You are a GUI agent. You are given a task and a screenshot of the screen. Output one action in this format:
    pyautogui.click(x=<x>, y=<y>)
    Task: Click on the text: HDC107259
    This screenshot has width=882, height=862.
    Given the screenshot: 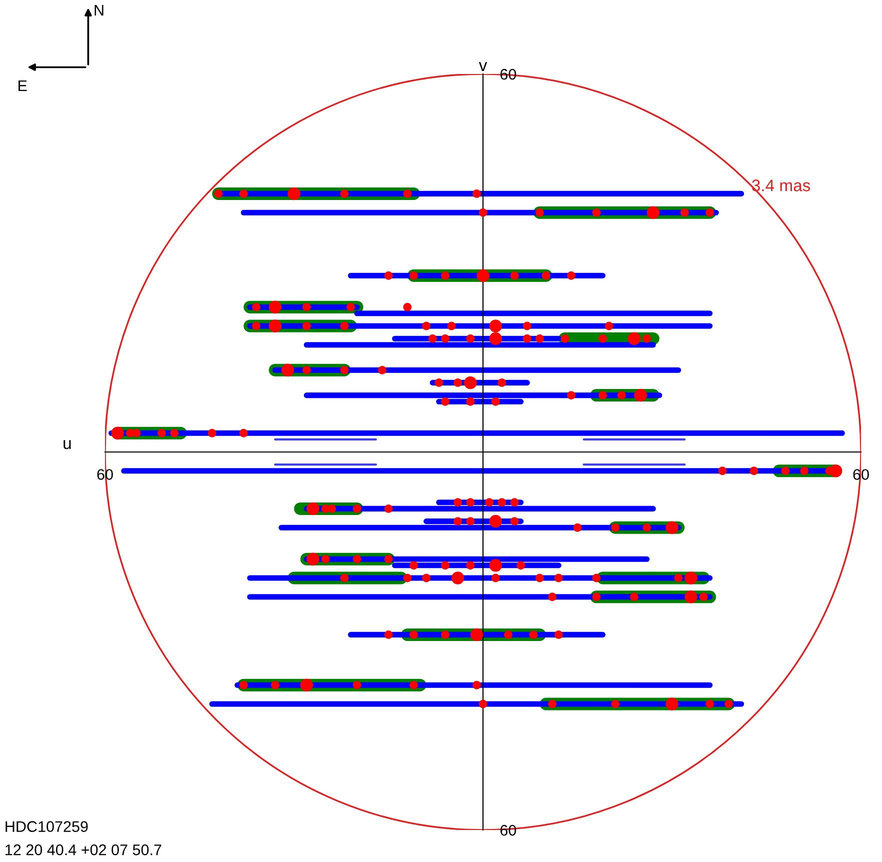 What is the action you would take?
    pyautogui.click(x=47, y=826)
    